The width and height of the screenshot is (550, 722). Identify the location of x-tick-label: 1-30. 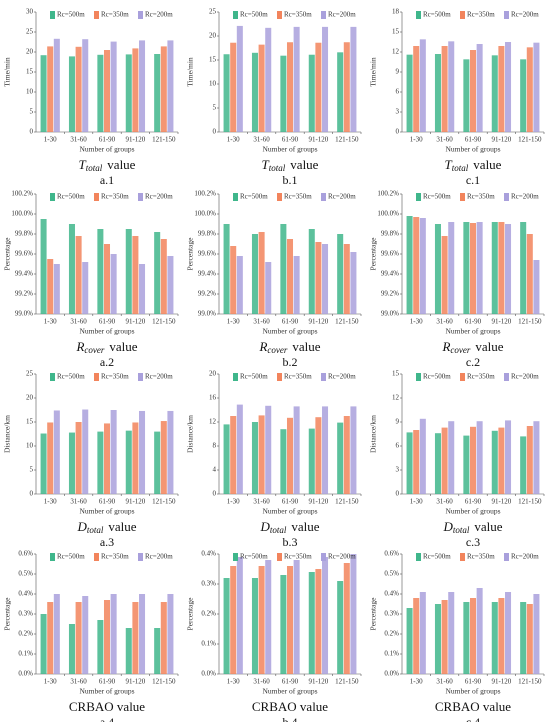
(50, 140).